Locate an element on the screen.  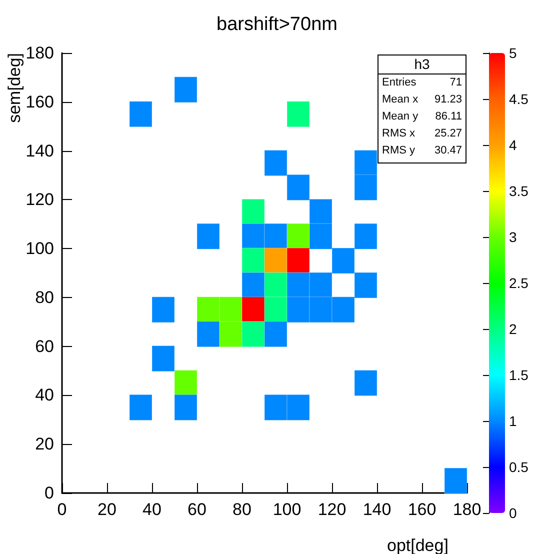
color-bar-label: 5 is located at coordinates (513, 53).